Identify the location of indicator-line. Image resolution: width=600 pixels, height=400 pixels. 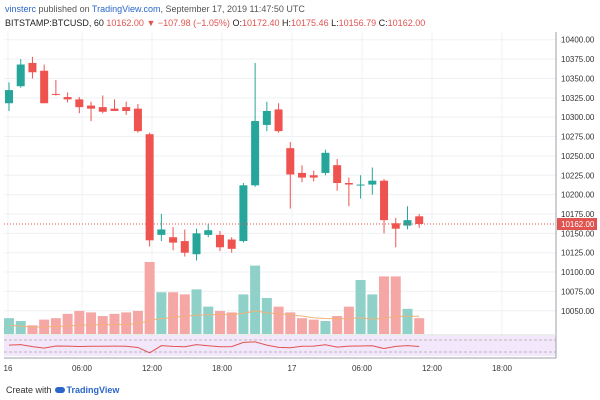
(214, 347).